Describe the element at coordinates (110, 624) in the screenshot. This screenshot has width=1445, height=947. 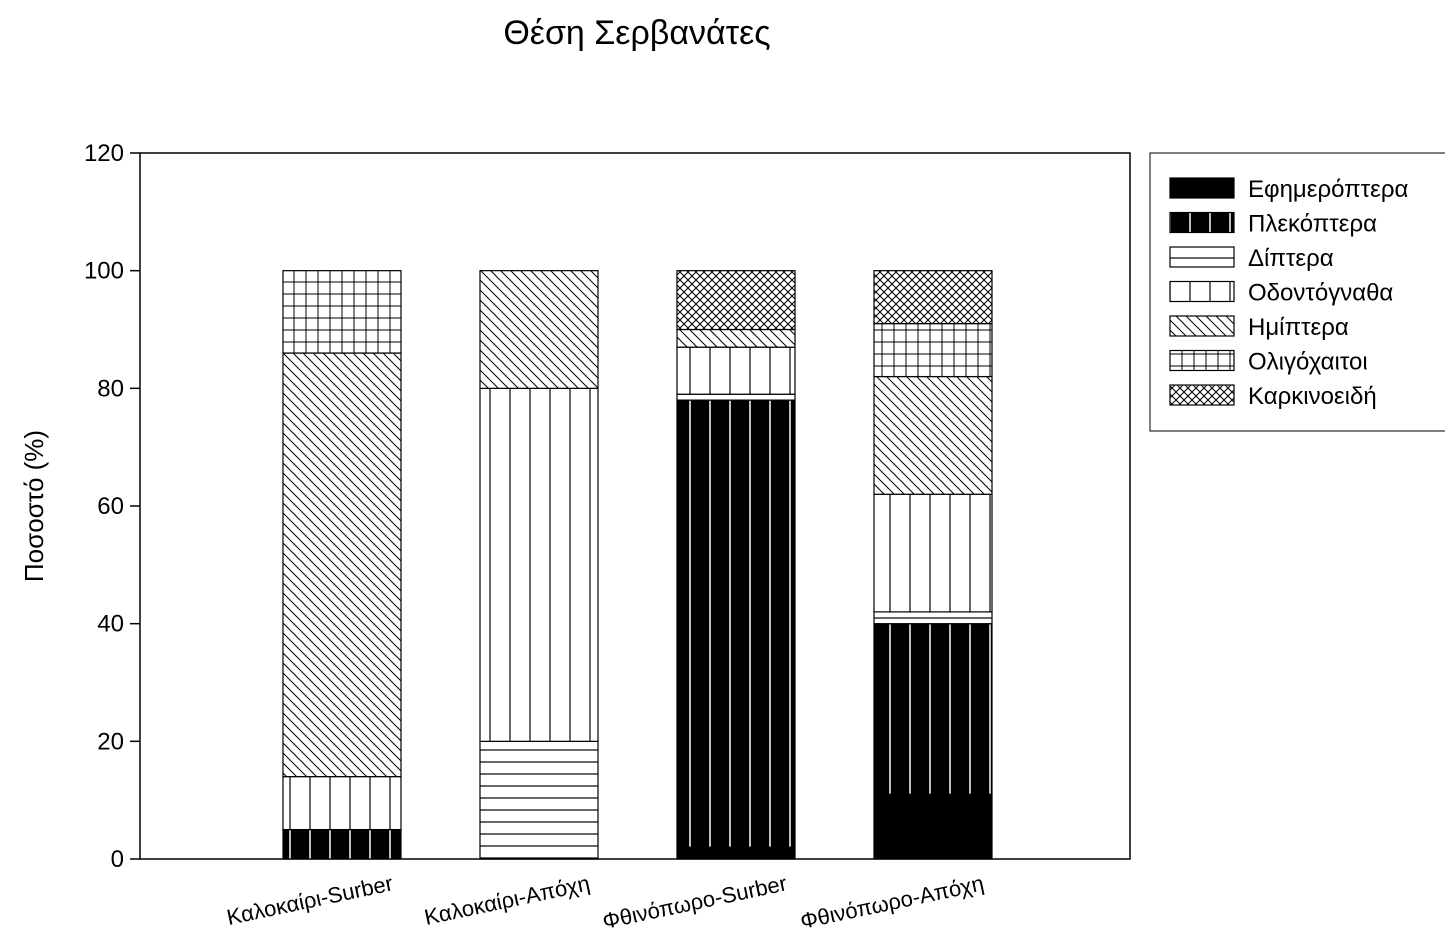
I see `y-tick-label: 40` at that location.